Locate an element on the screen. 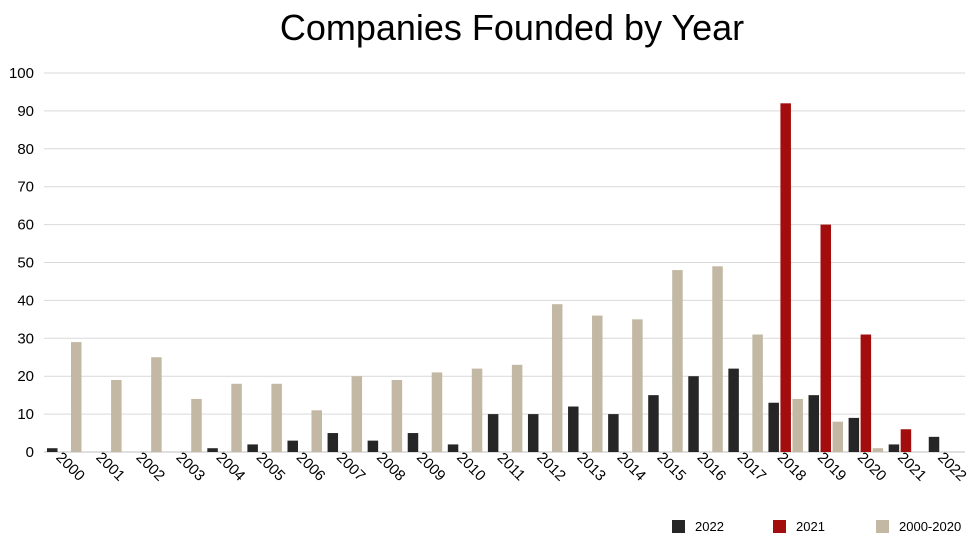 The image size is (980, 552). x-tick-label: 2021 is located at coordinates (912, 467).